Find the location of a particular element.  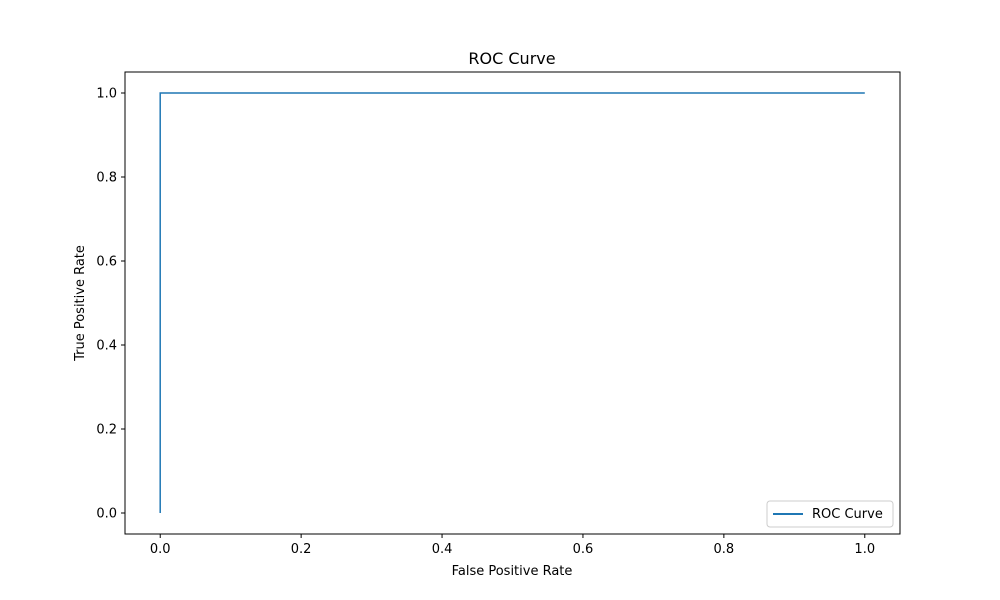

y-tick-label: 0.0 is located at coordinates (106, 514).